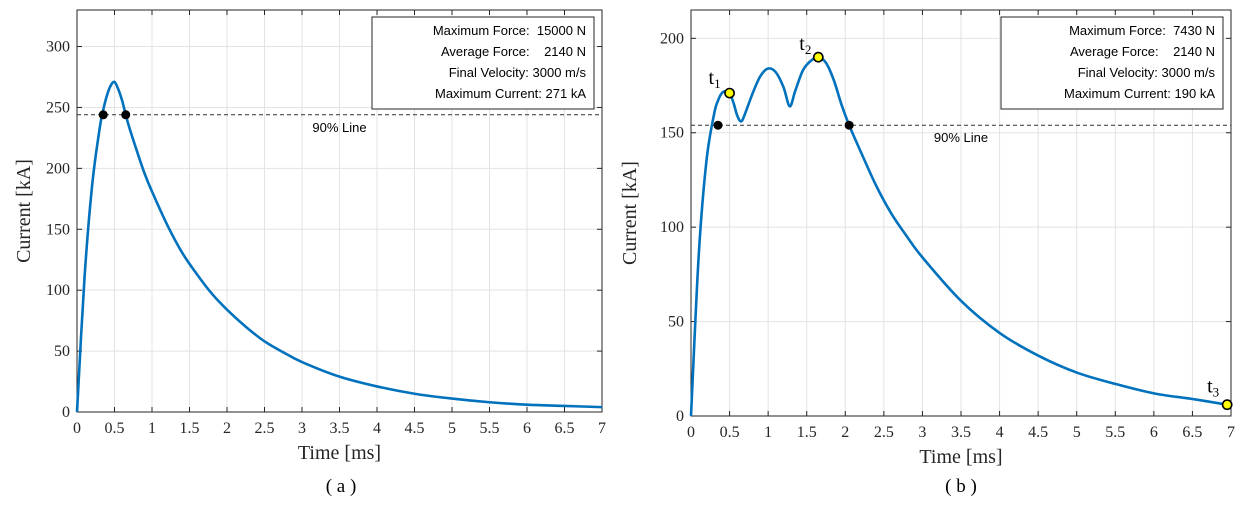 The image size is (1241, 508). Describe the element at coordinates (808, 49) in the screenshot. I see `time-point-subscript: 2` at that location.